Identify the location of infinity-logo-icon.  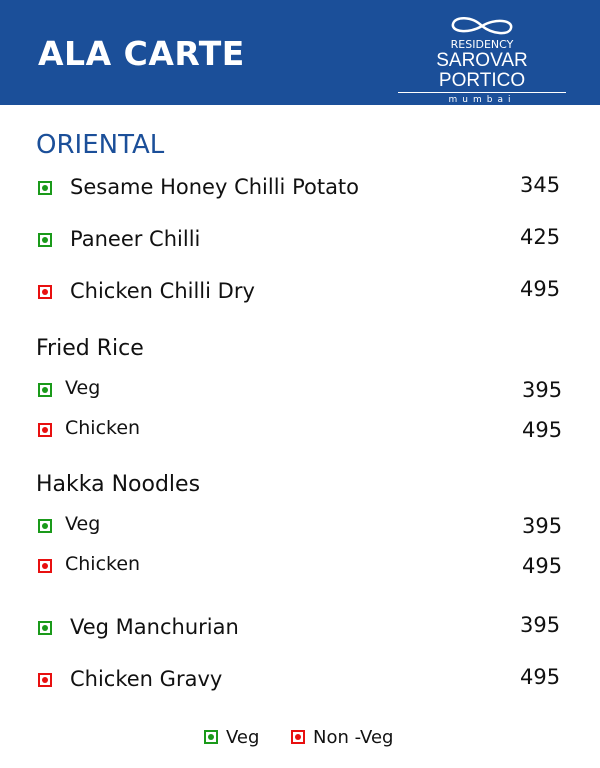
(482, 26).